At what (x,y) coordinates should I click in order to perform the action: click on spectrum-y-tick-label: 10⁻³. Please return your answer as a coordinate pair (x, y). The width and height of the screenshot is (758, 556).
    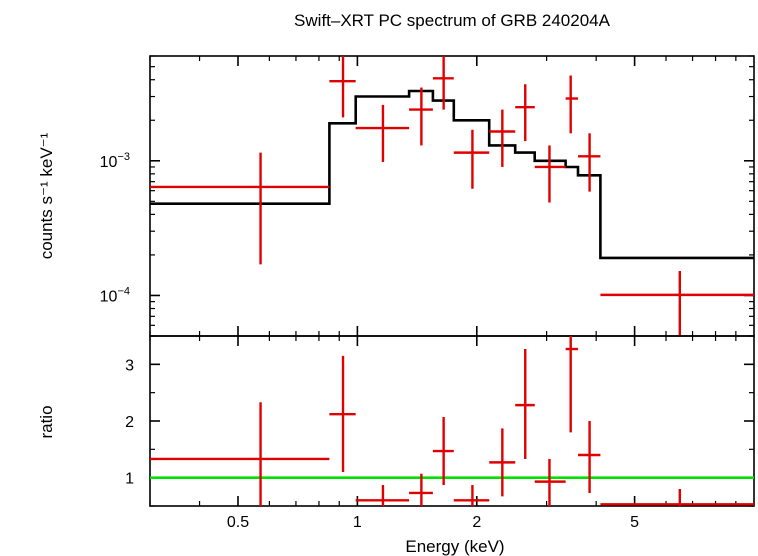
    Looking at the image, I should click on (115, 161).